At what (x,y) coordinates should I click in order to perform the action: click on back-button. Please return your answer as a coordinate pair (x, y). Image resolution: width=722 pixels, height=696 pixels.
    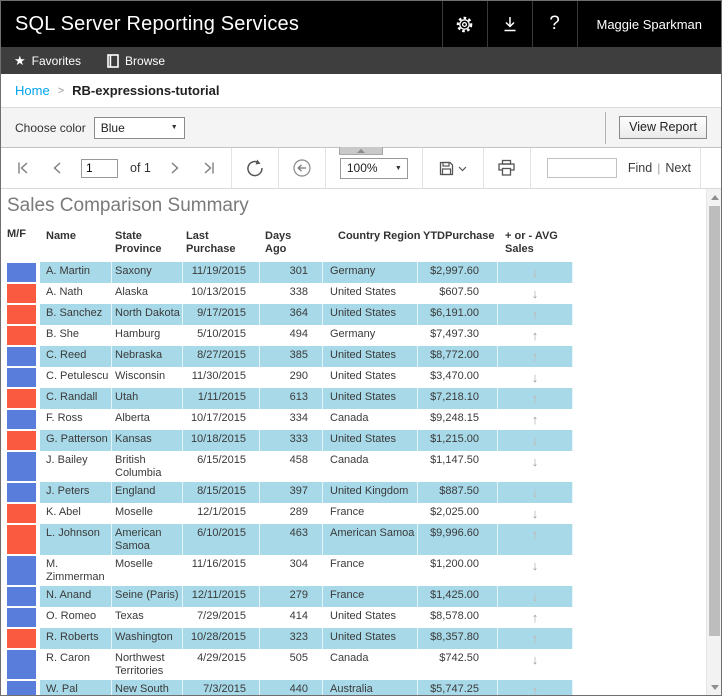
    Looking at the image, I should click on (302, 168).